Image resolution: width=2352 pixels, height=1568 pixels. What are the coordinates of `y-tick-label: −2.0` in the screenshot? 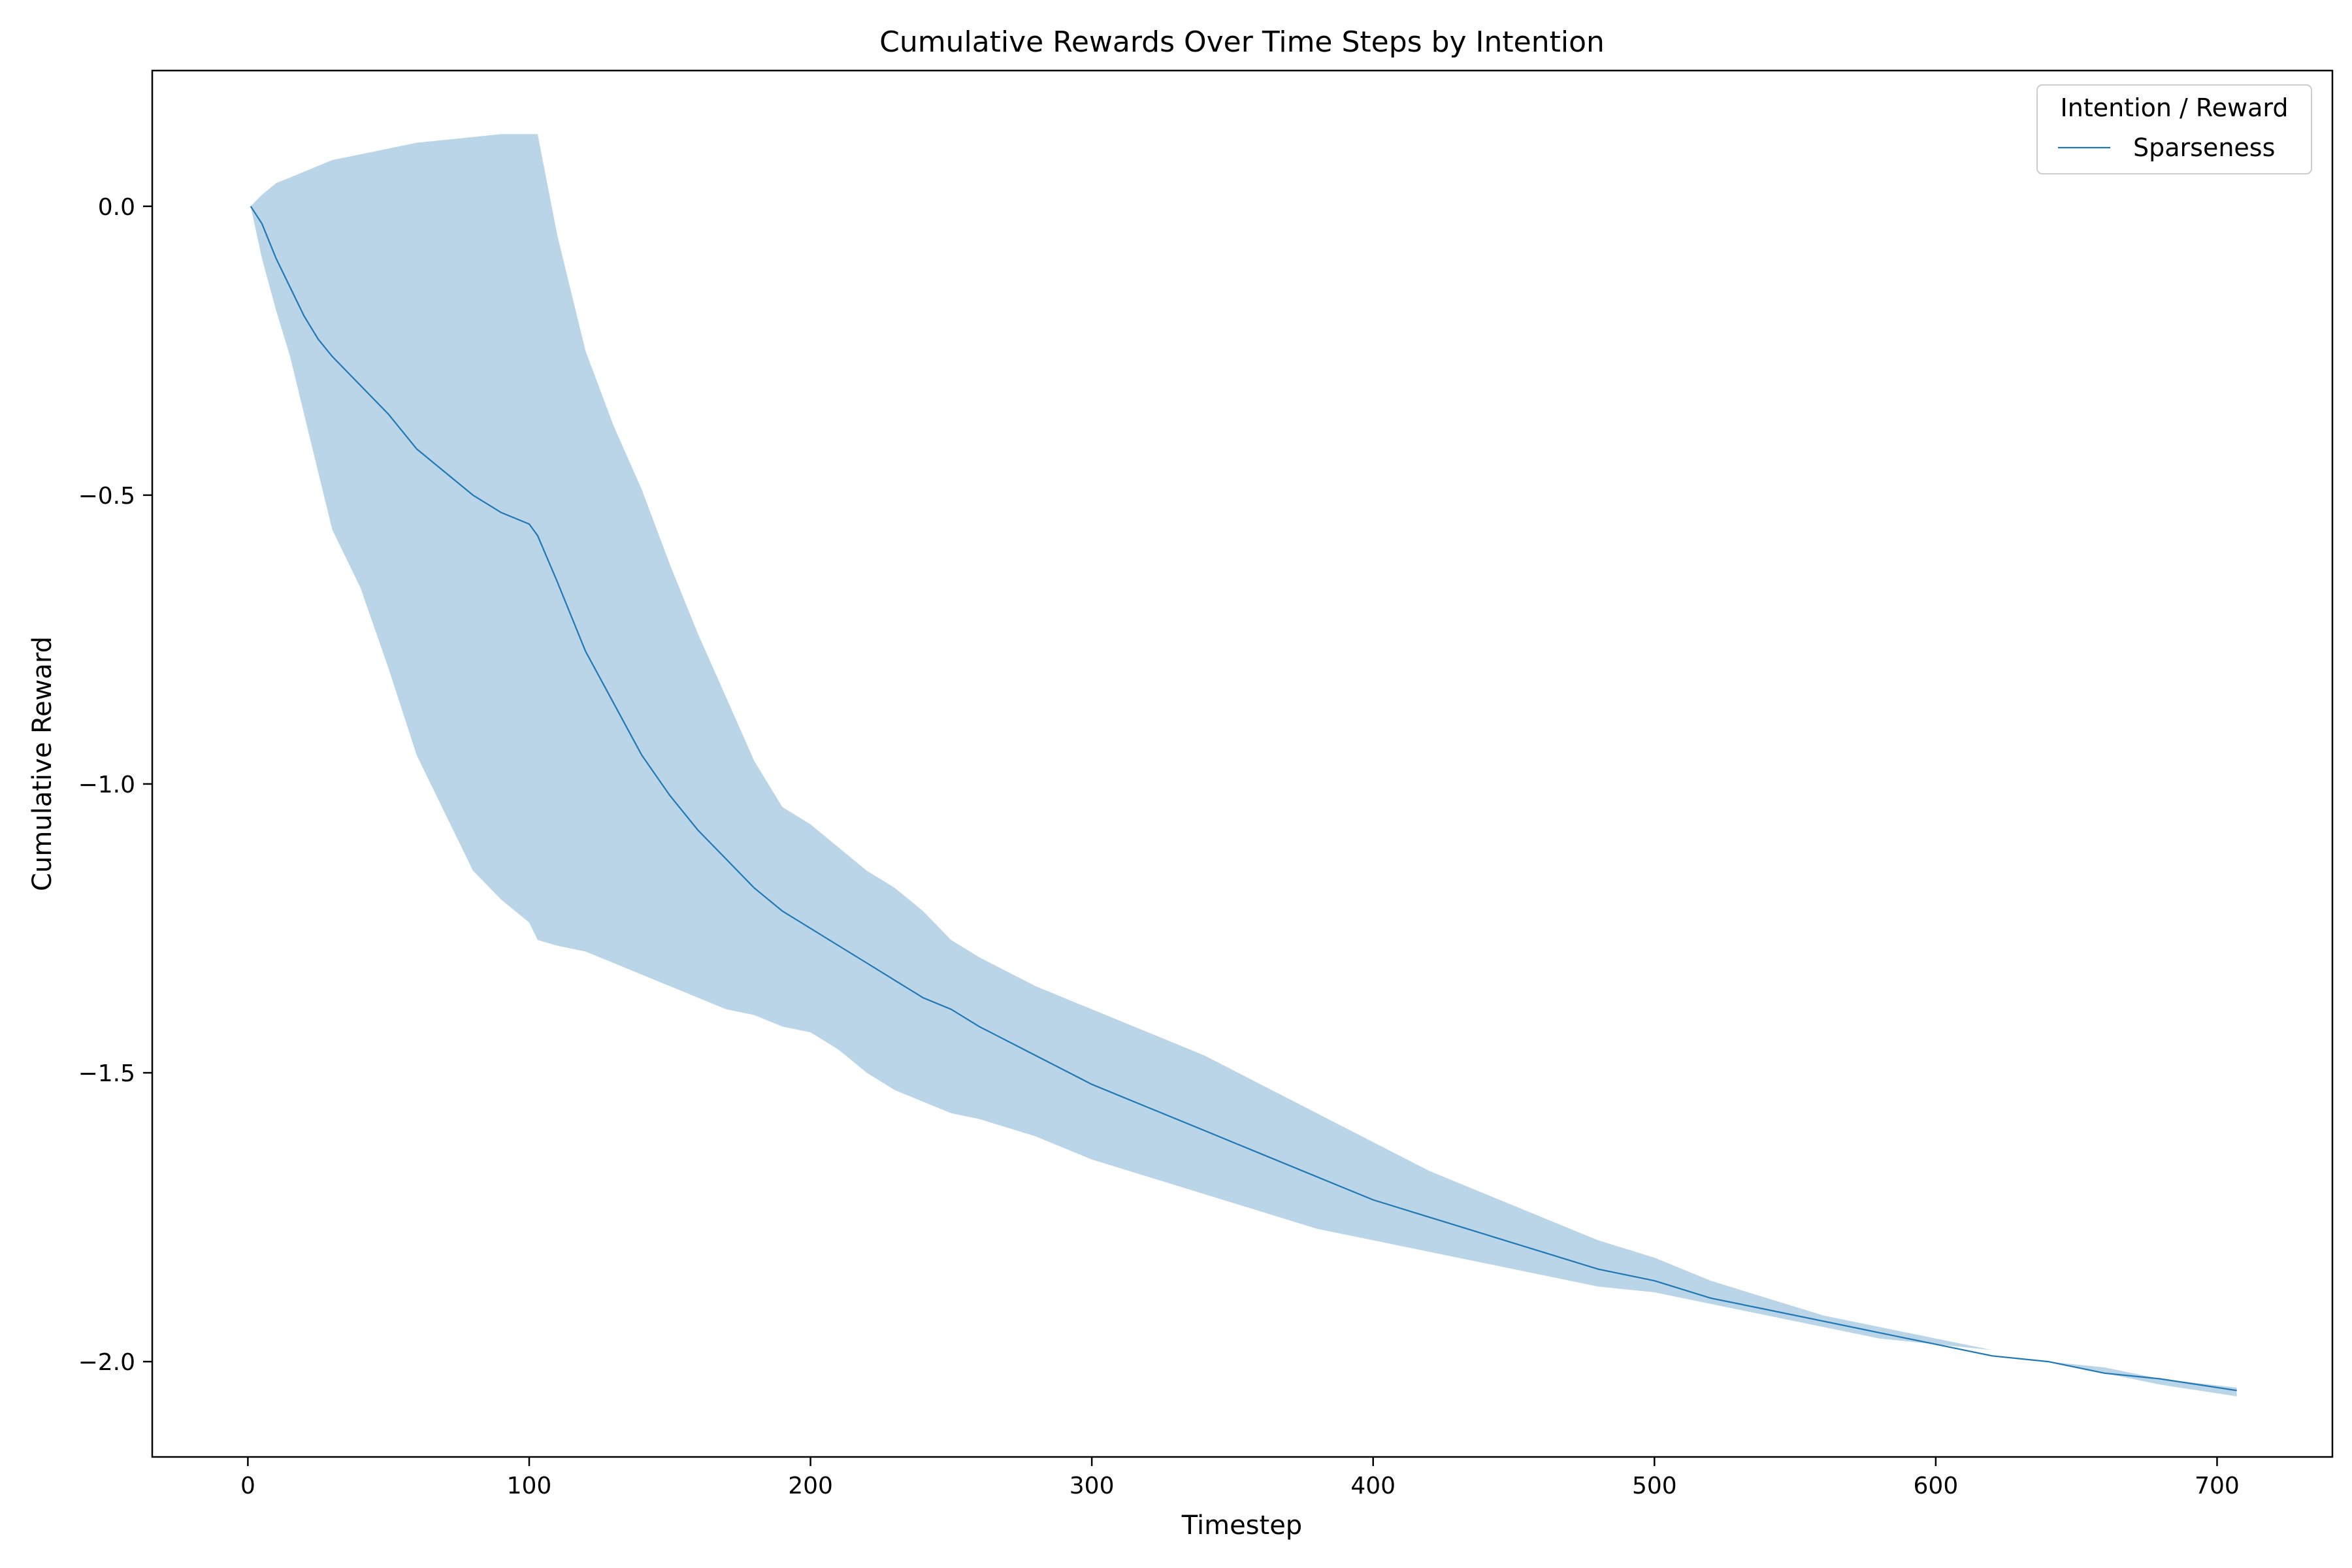 It's located at (106, 1362).